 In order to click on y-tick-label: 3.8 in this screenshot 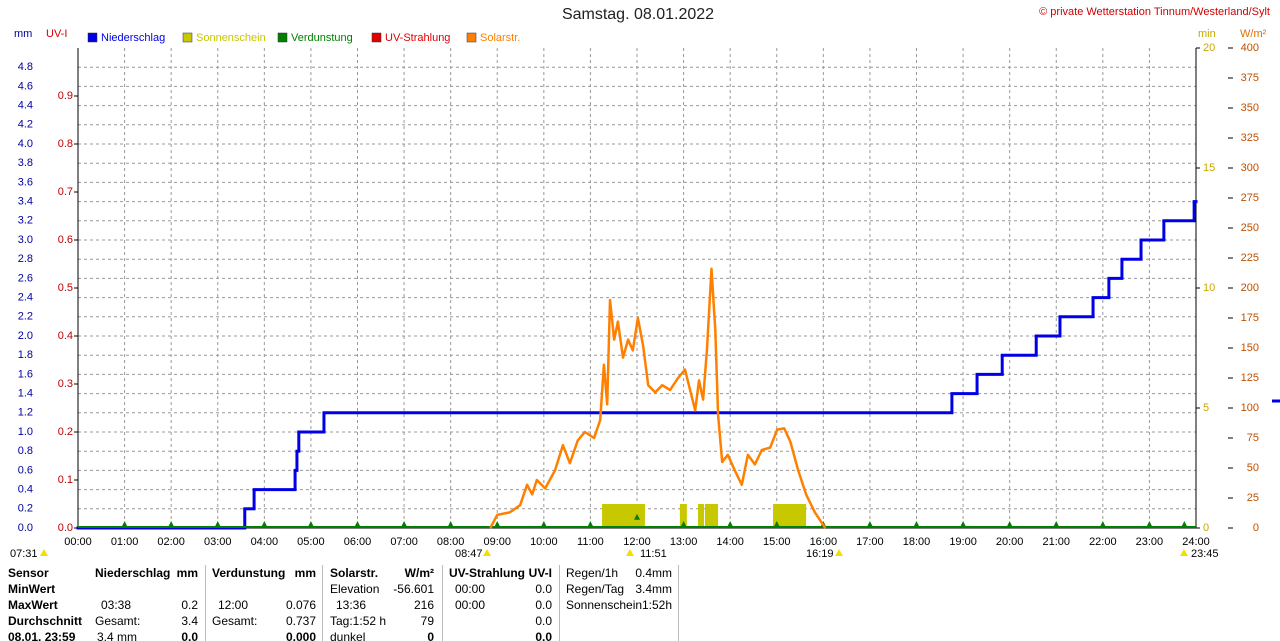, I will do `click(25, 163)`.